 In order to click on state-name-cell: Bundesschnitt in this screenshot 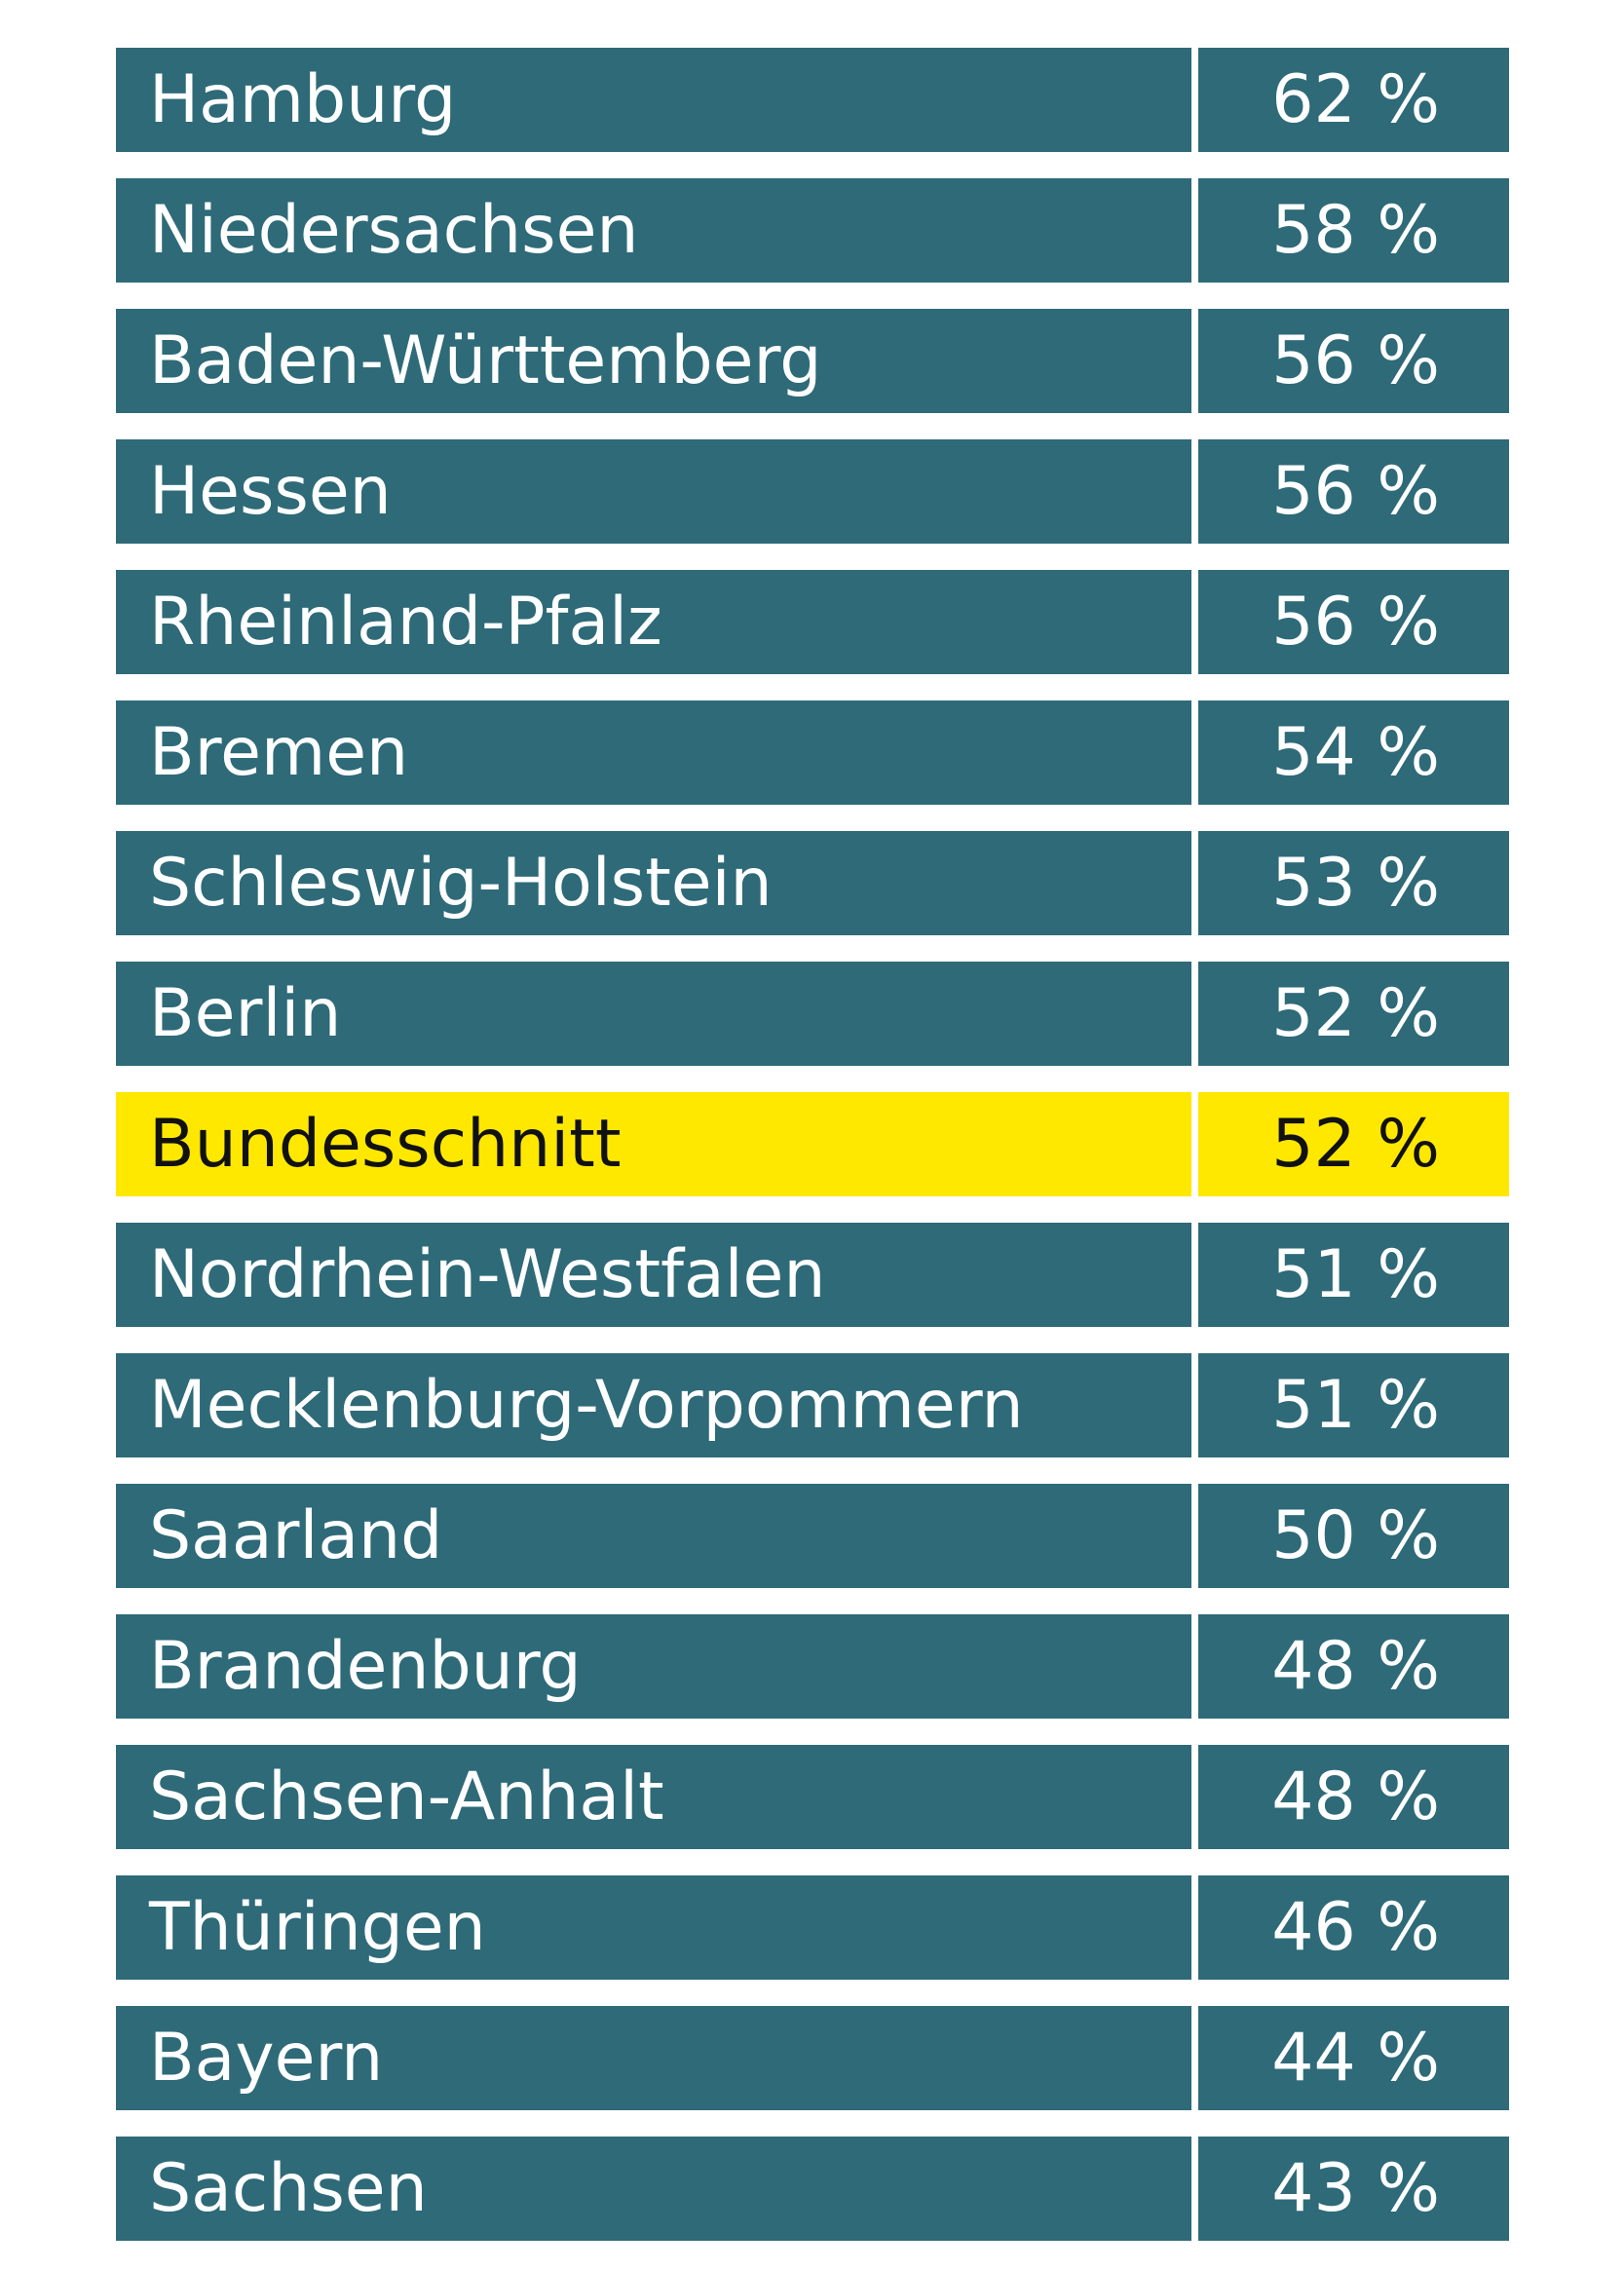, I will do `click(653, 1144)`.